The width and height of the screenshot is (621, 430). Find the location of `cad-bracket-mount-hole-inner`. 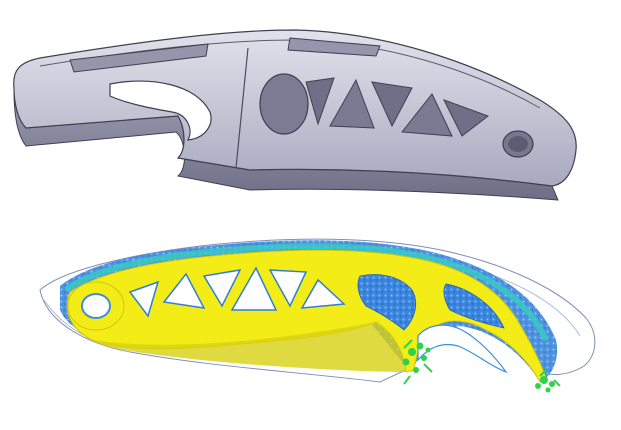

cad-bracket-mount-hole-inner is located at coordinates (518, 144).